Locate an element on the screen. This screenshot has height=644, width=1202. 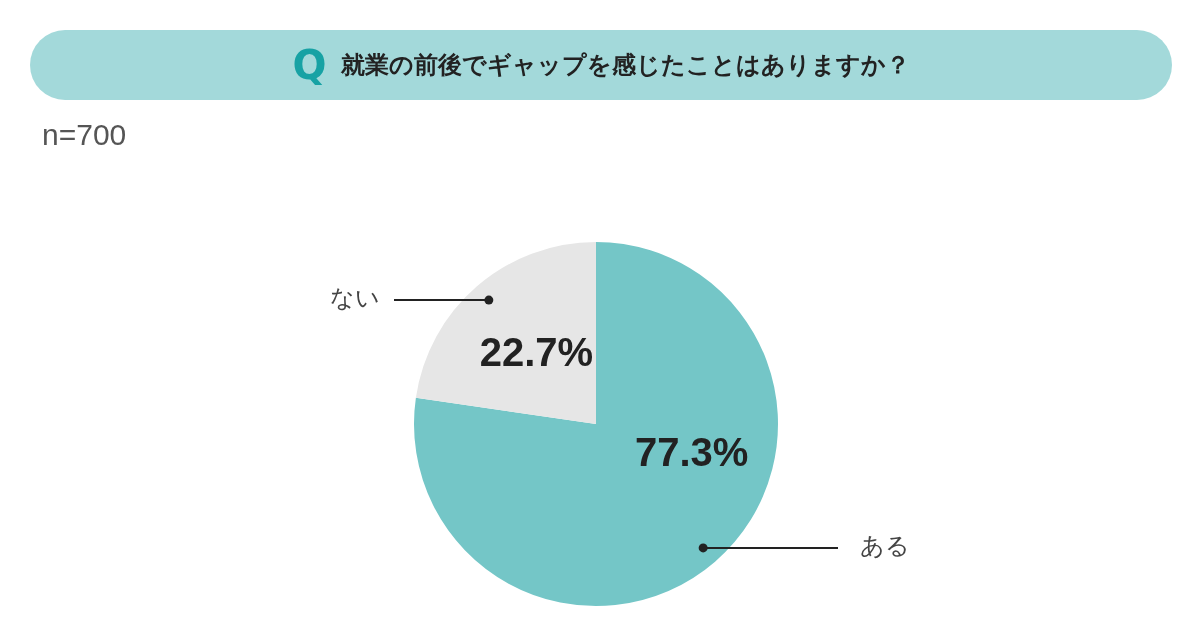
slice-label: ある is located at coordinates (885, 546).